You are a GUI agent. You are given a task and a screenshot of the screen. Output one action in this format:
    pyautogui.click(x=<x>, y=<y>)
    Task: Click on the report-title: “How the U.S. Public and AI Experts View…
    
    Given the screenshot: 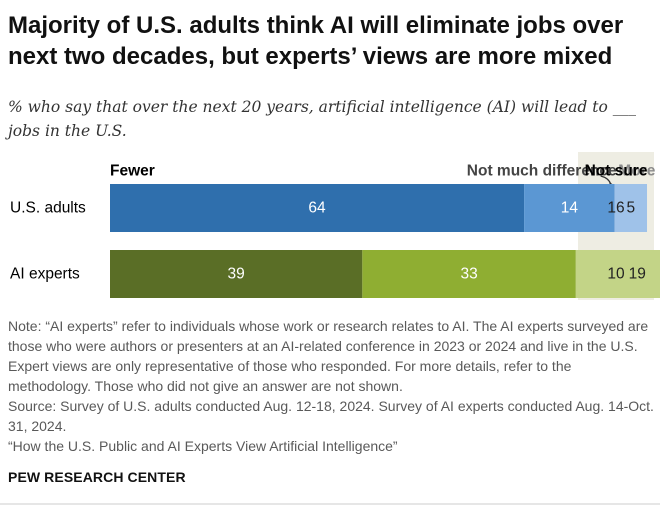 What is the action you would take?
    pyautogui.click(x=203, y=446)
    